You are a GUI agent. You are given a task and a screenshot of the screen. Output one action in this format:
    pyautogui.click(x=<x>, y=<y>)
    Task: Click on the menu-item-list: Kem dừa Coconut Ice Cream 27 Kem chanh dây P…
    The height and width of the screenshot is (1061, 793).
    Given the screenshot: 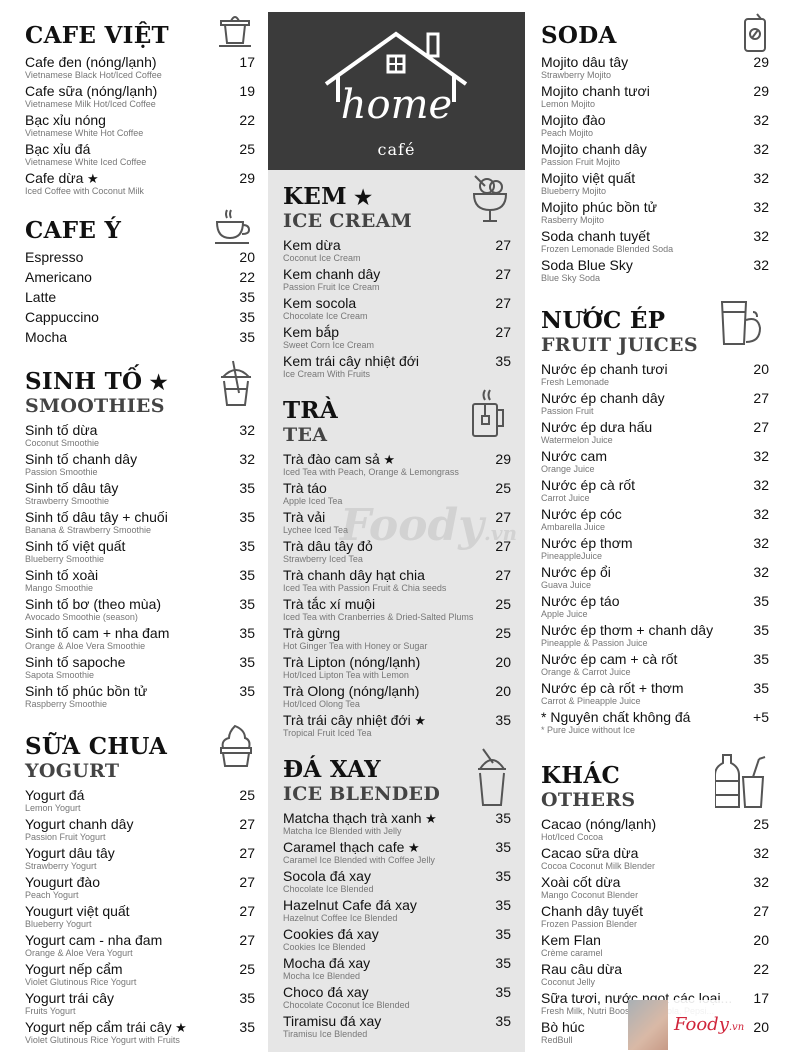 What is the action you would take?
    pyautogui.click(x=397, y=310)
    